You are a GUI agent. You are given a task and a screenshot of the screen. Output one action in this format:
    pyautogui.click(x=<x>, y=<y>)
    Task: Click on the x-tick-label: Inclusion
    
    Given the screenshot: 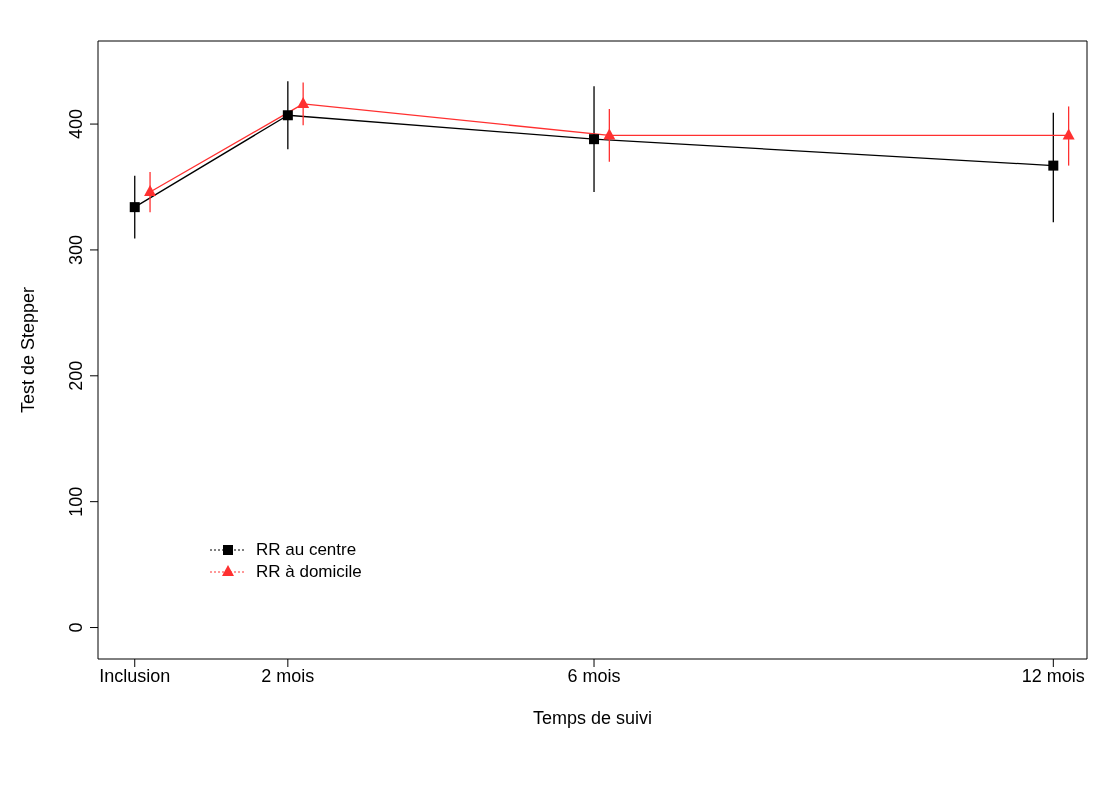 What is the action you would take?
    pyautogui.click(x=135, y=675)
    